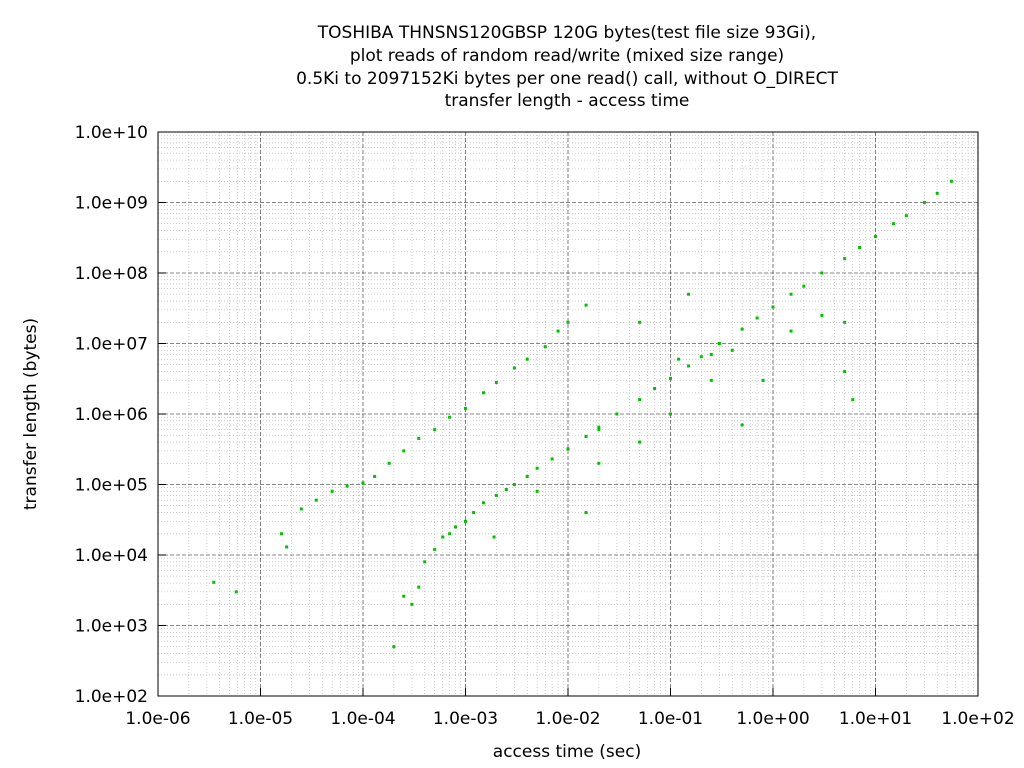 The height and width of the screenshot is (768, 1024). What do you see at coordinates (567, 101) in the screenshot?
I see `title-line-4: transfer length - access time` at bounding box center [567, 101].